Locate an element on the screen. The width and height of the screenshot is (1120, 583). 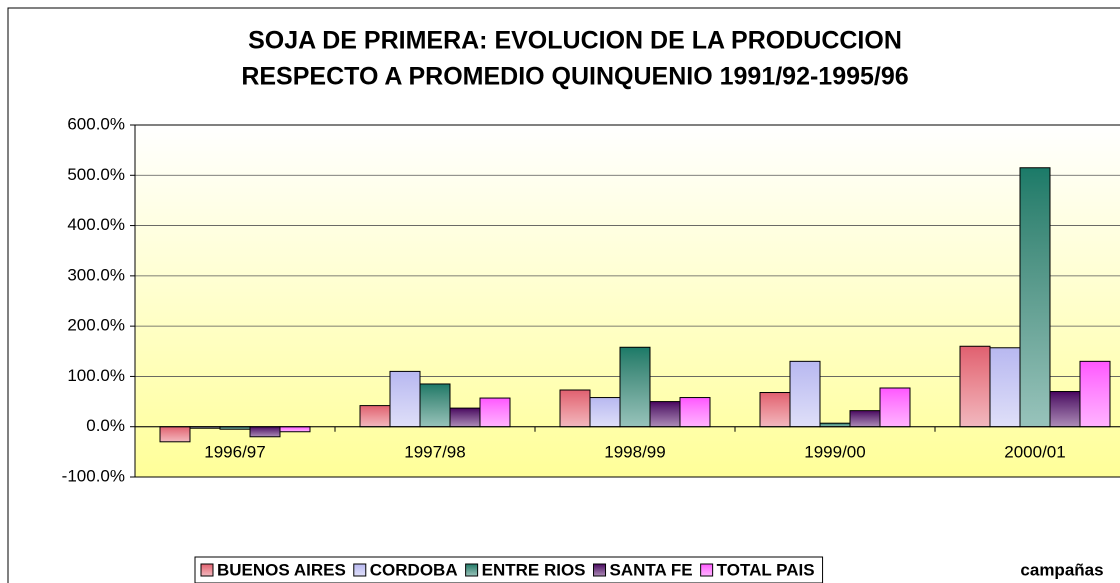
y-tick-label: 500.0% is located at coordinates (96, 174).